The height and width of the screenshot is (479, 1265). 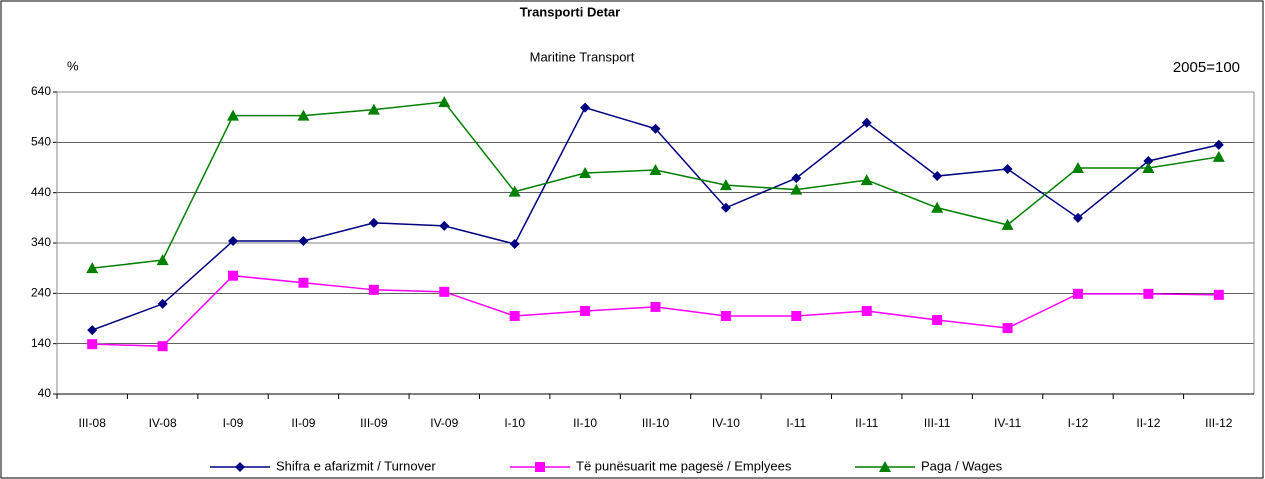 I want to click on x-tick-label: I-11, so click(x=796, y=423).